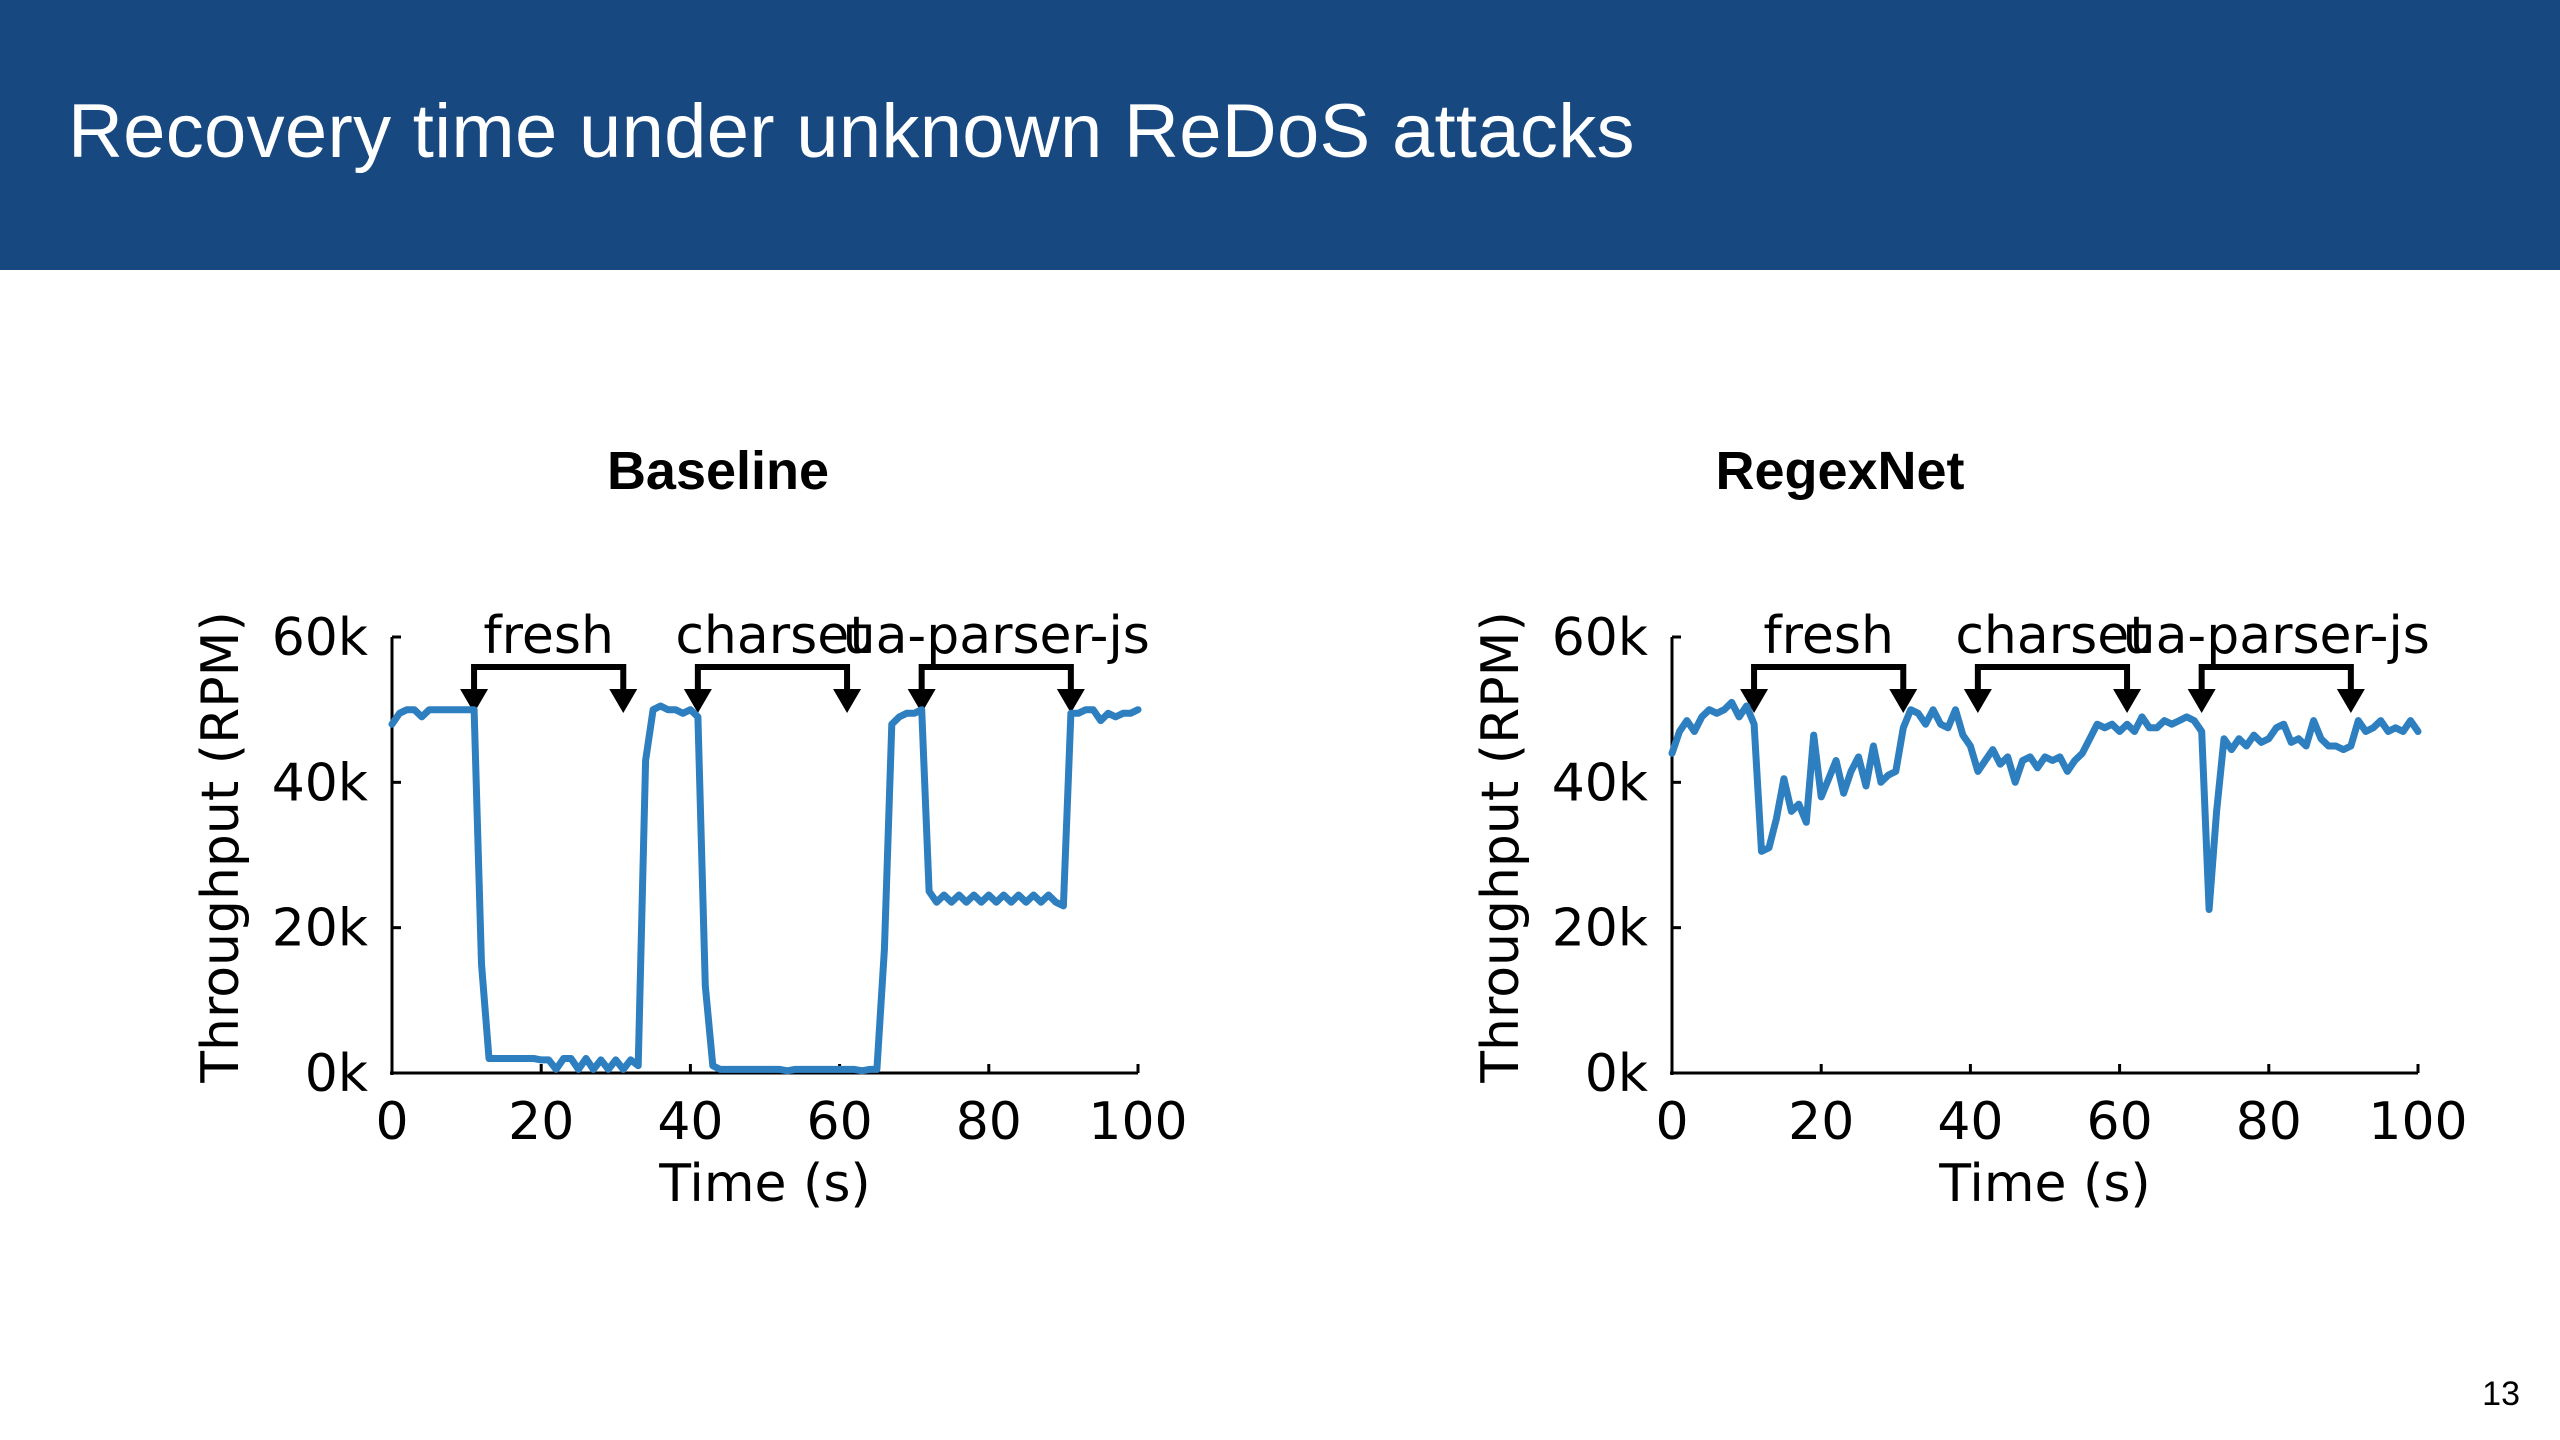  Describe the element at coordinates (718, 471) in the screenshot. I see `chart-title-baseline: Baseline` at that location.